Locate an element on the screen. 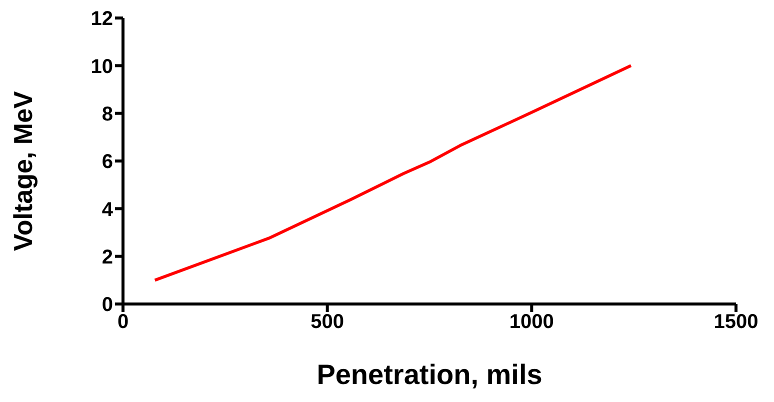 This screenshot has height=402, width=774. x-tick-label: 500 is located at coordinates (327, 322).